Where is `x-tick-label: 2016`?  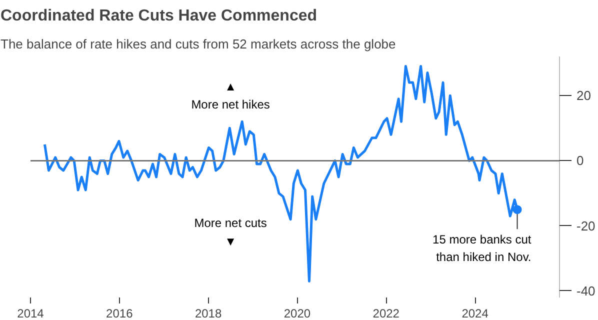 x-tick-label: 2016 is located at coordinates (120, 313).